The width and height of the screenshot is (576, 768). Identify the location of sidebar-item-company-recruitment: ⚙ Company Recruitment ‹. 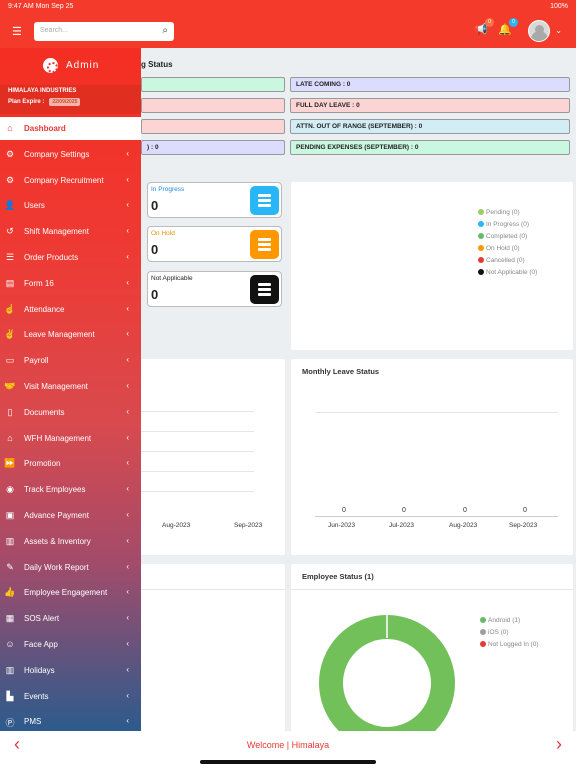
(70, 180).